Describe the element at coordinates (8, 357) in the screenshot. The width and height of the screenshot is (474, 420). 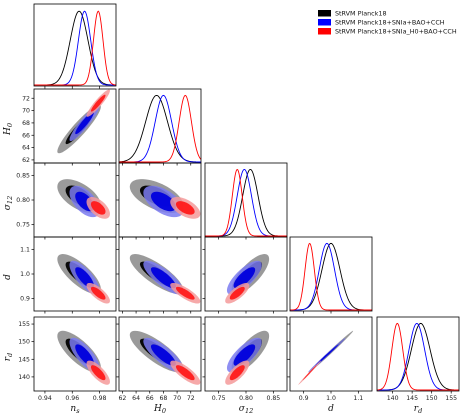
I see `y-axis-label-rd: rd` at that location.